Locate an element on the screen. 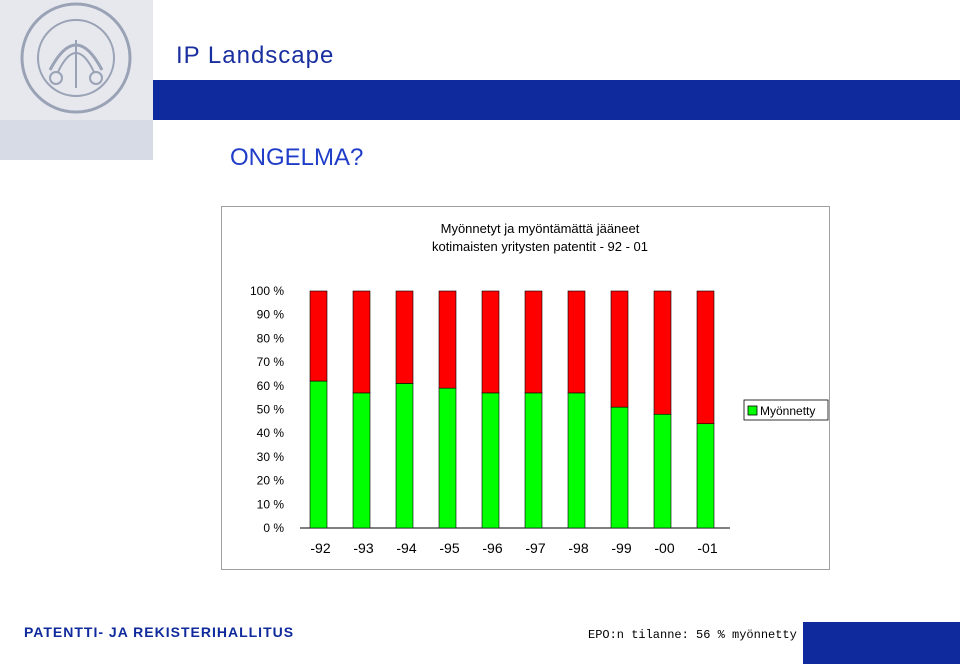 The image size is (960, 664). y-tick-label: 10 % is located at coordinates (271, 504).